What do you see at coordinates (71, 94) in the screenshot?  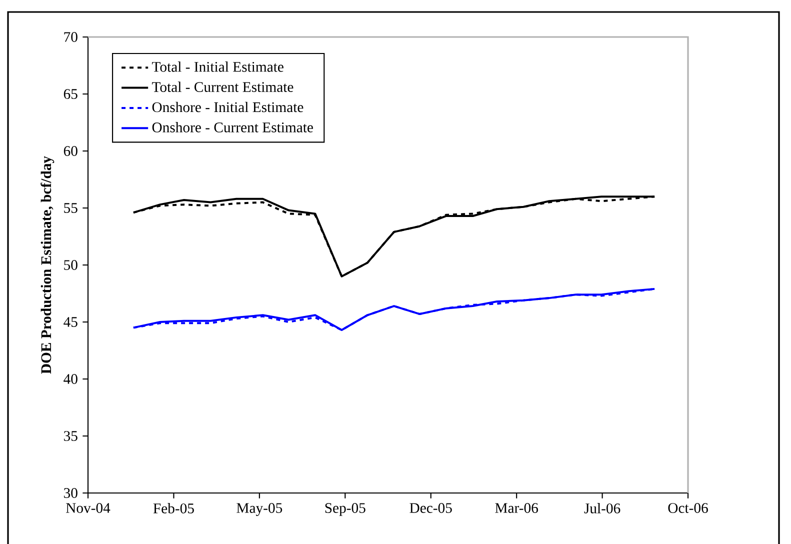 I see `y-tick-label: 65` at bounding box center [71, 94].